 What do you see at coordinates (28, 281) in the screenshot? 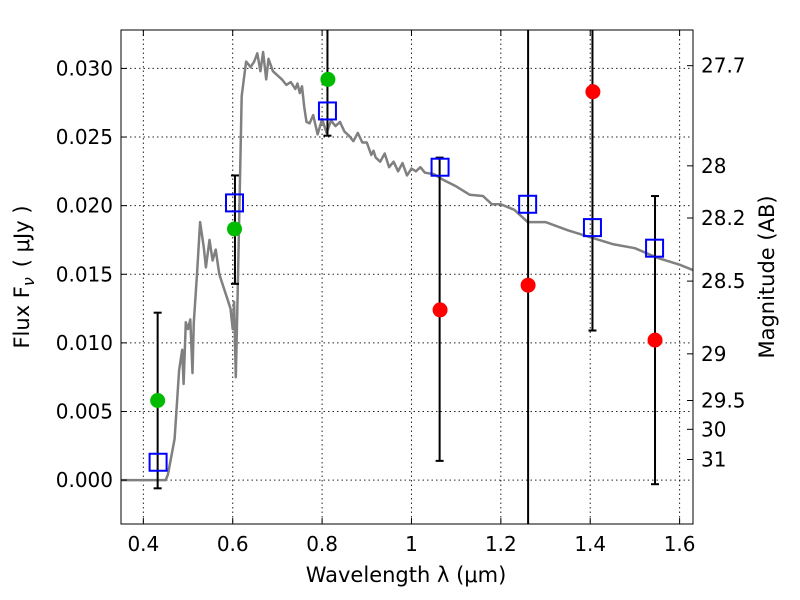
I see `y-axis-title-sub: ν` at bounding box center [28, 281].